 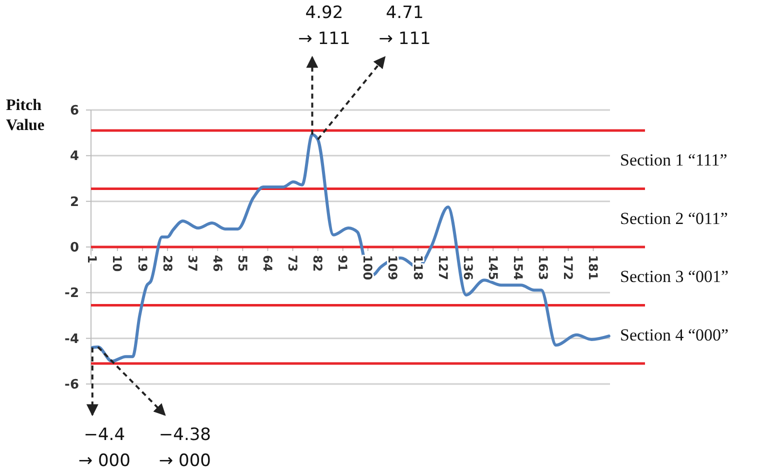 I want to click on y-axis-title: Pitch Value, so click(x=25, y=115).